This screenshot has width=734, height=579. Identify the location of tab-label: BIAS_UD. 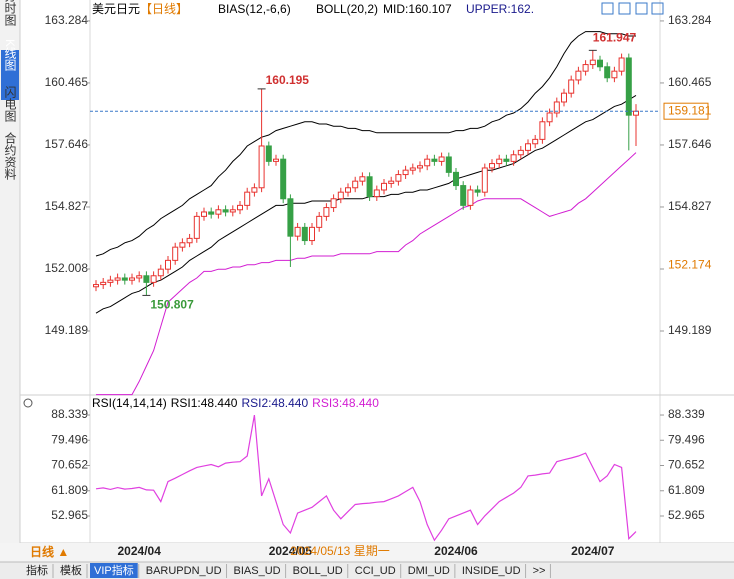
(257, 571).